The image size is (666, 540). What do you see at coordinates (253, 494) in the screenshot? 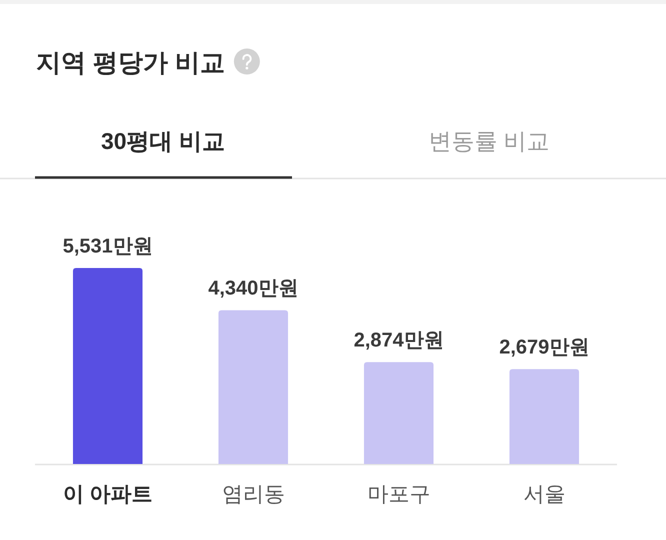
I see `x-tick-label: 염리동` at bounding box center [253, 494].